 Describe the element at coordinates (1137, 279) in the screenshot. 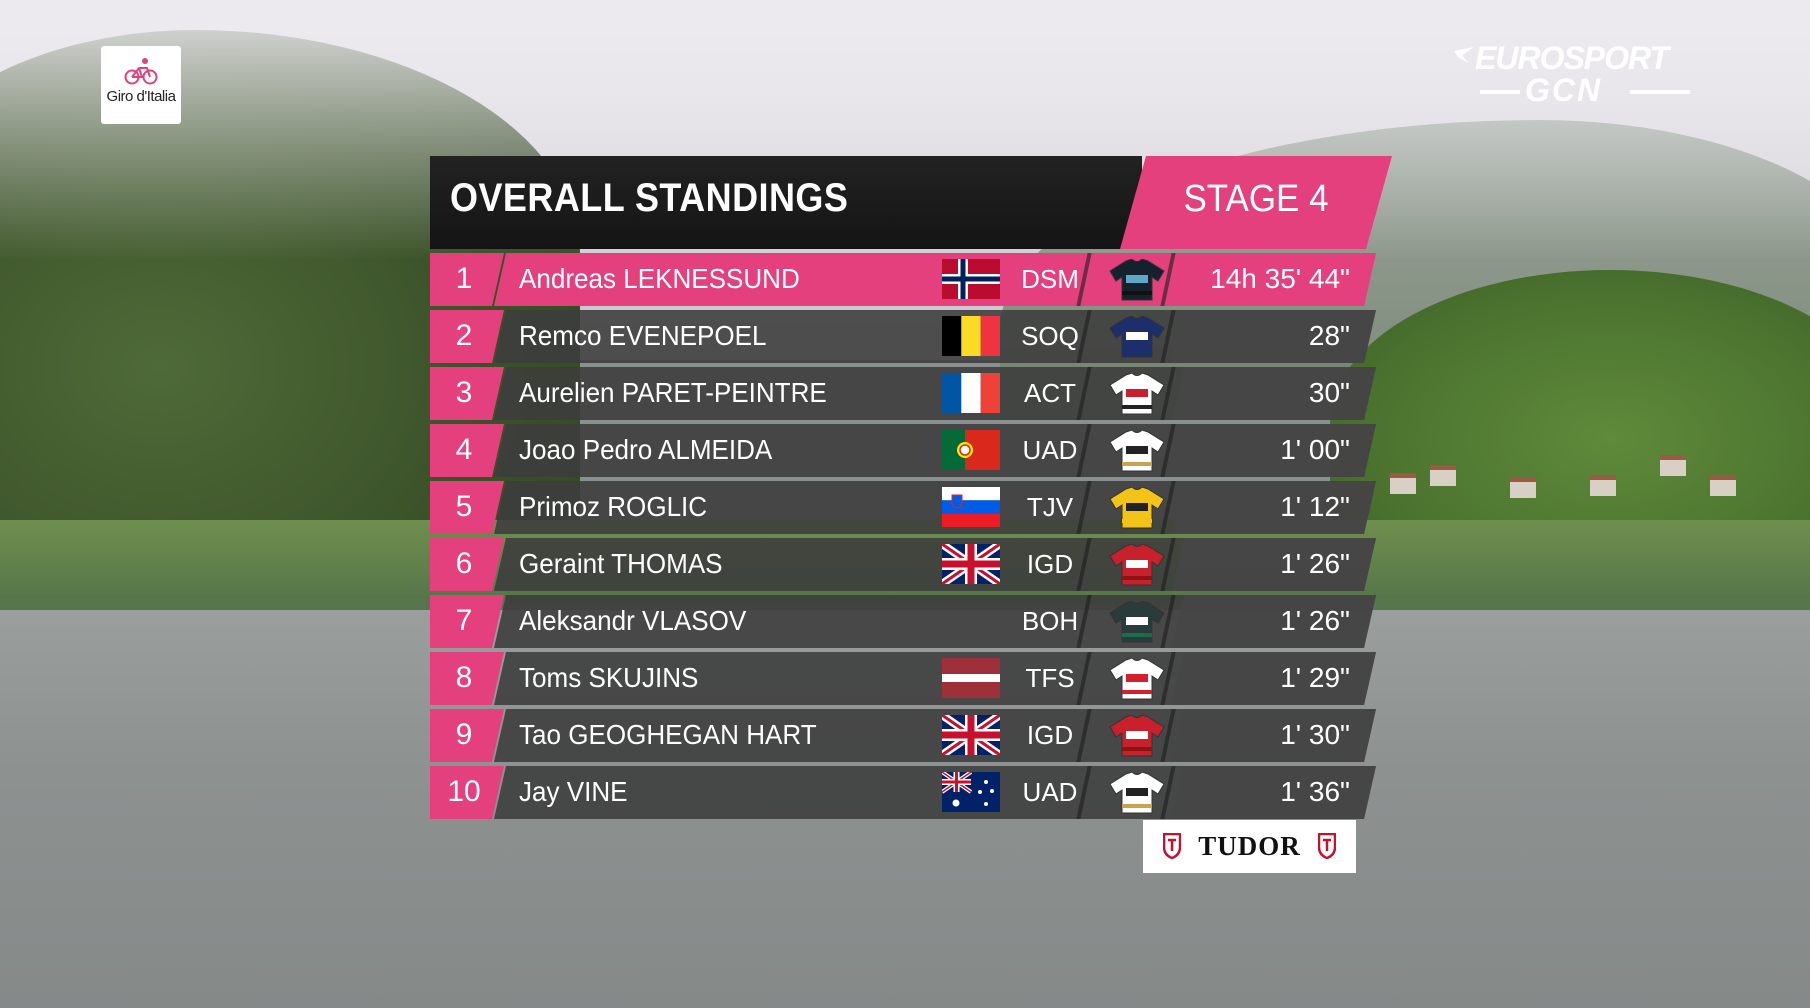

I see `dsm-jersey-icon` at that location.